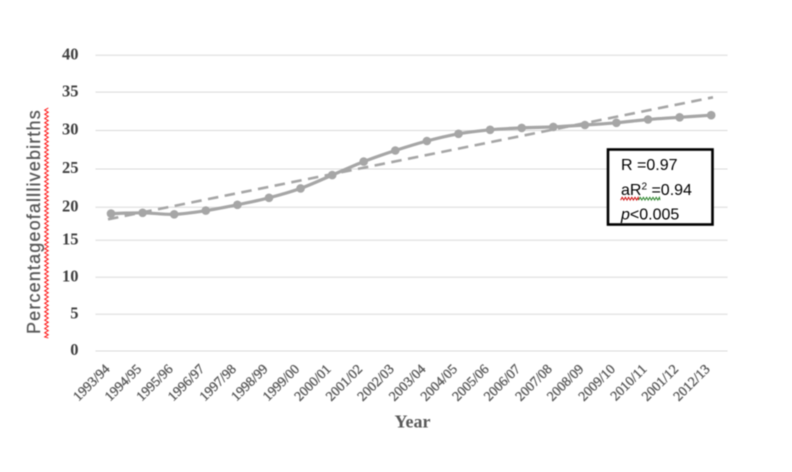 This screenshot has width=792, height=472. I want to click on svg-text: 40, so click(70, 54).